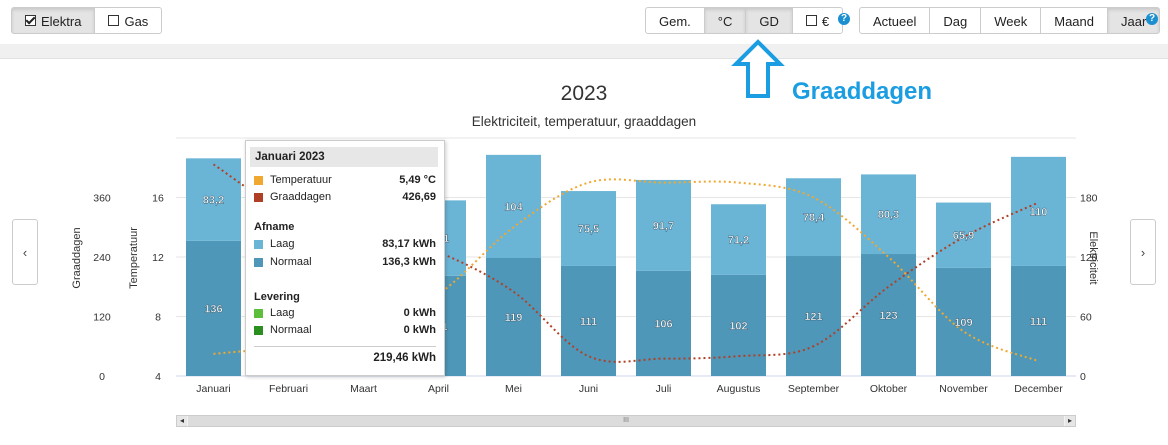  Describe the element at coordinates (363, 389) in the screenshot. I see `x-tick-label: Maart` at that location.